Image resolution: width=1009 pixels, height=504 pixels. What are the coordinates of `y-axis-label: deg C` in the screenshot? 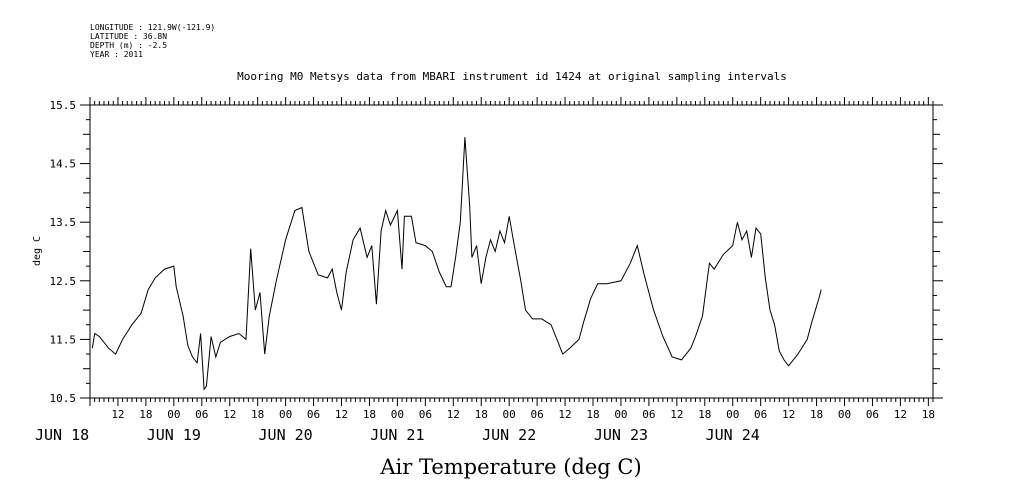 It's located at (37, 251).